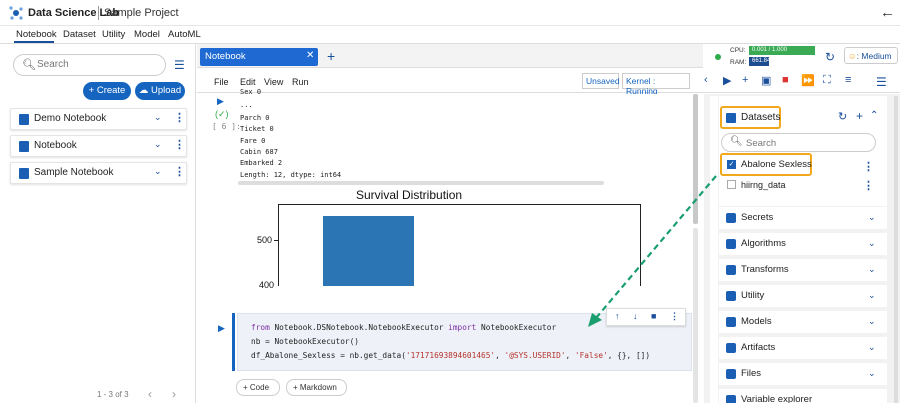 This screenshot has width=900, height=403. Describe the element at coordinates (310, 55) in the screenshot. I see `close-tab-icon: ✕` at that location.